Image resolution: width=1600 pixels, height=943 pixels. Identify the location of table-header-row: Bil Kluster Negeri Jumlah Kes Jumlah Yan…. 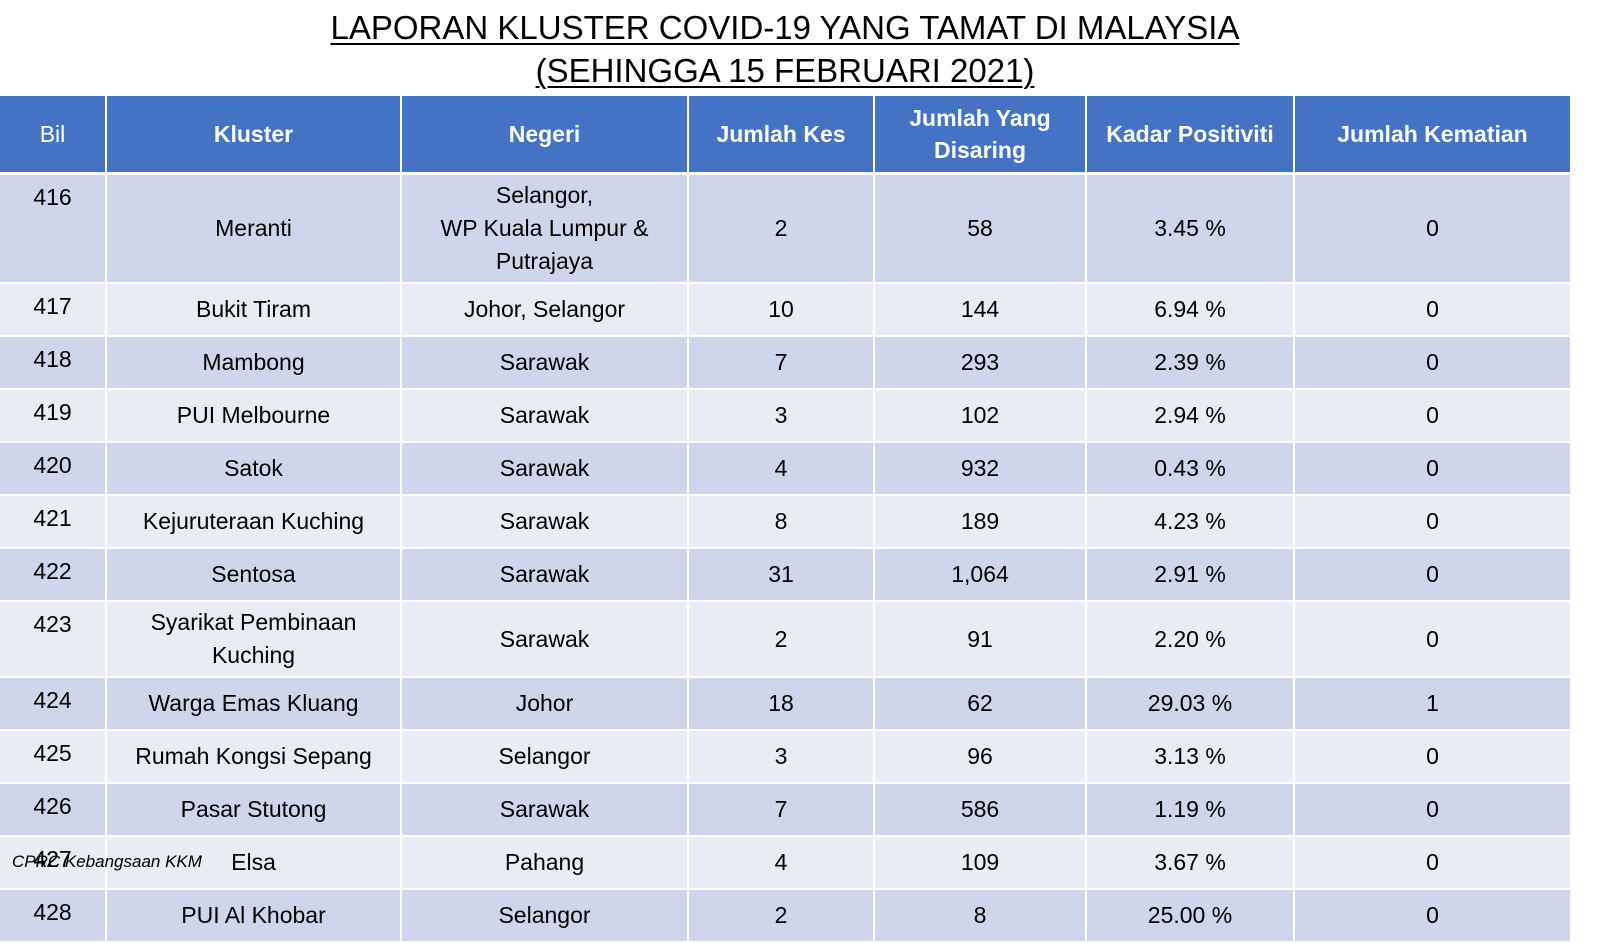
(785, 135).